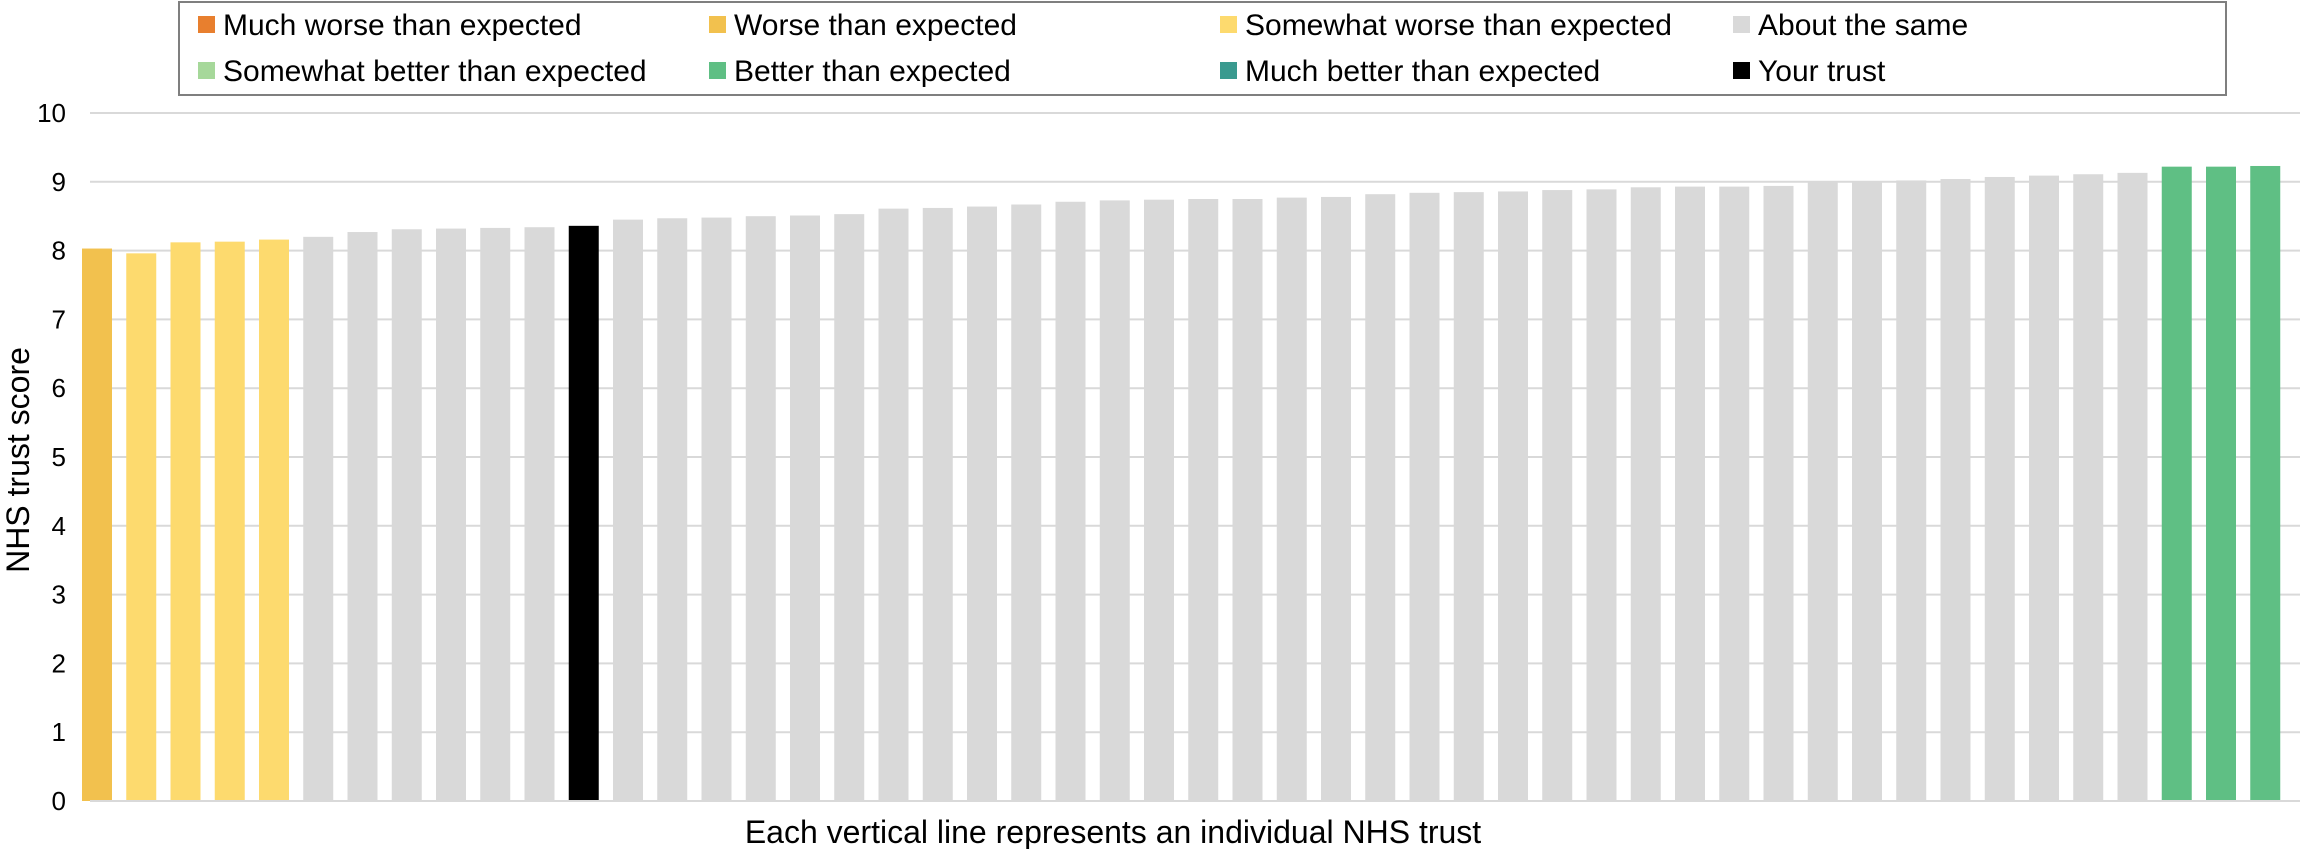  I want to click on legend-label: Much worse than expected, so click(402, 25).